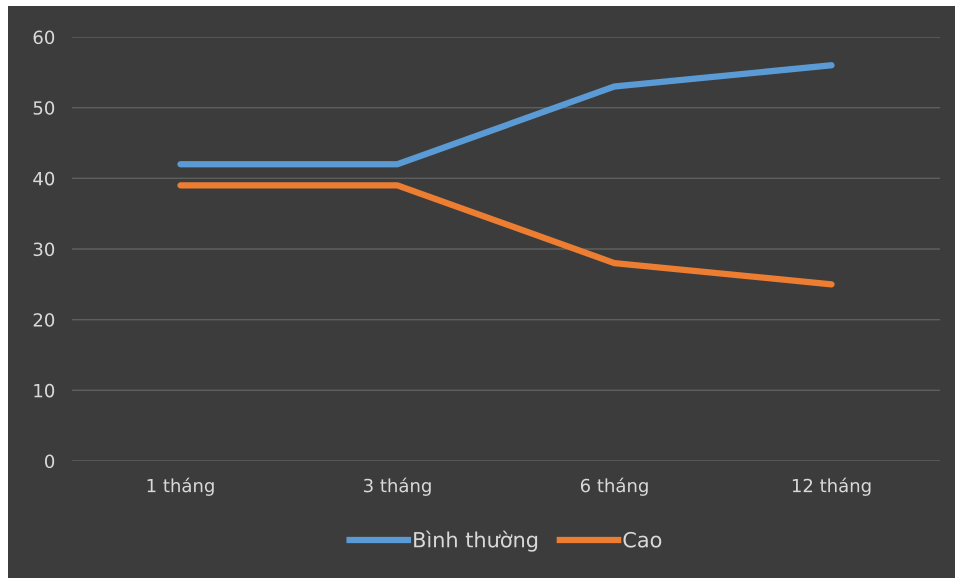 The image size is (960, 583). I want to click on y-tick-label: 10, so click(44, 391).